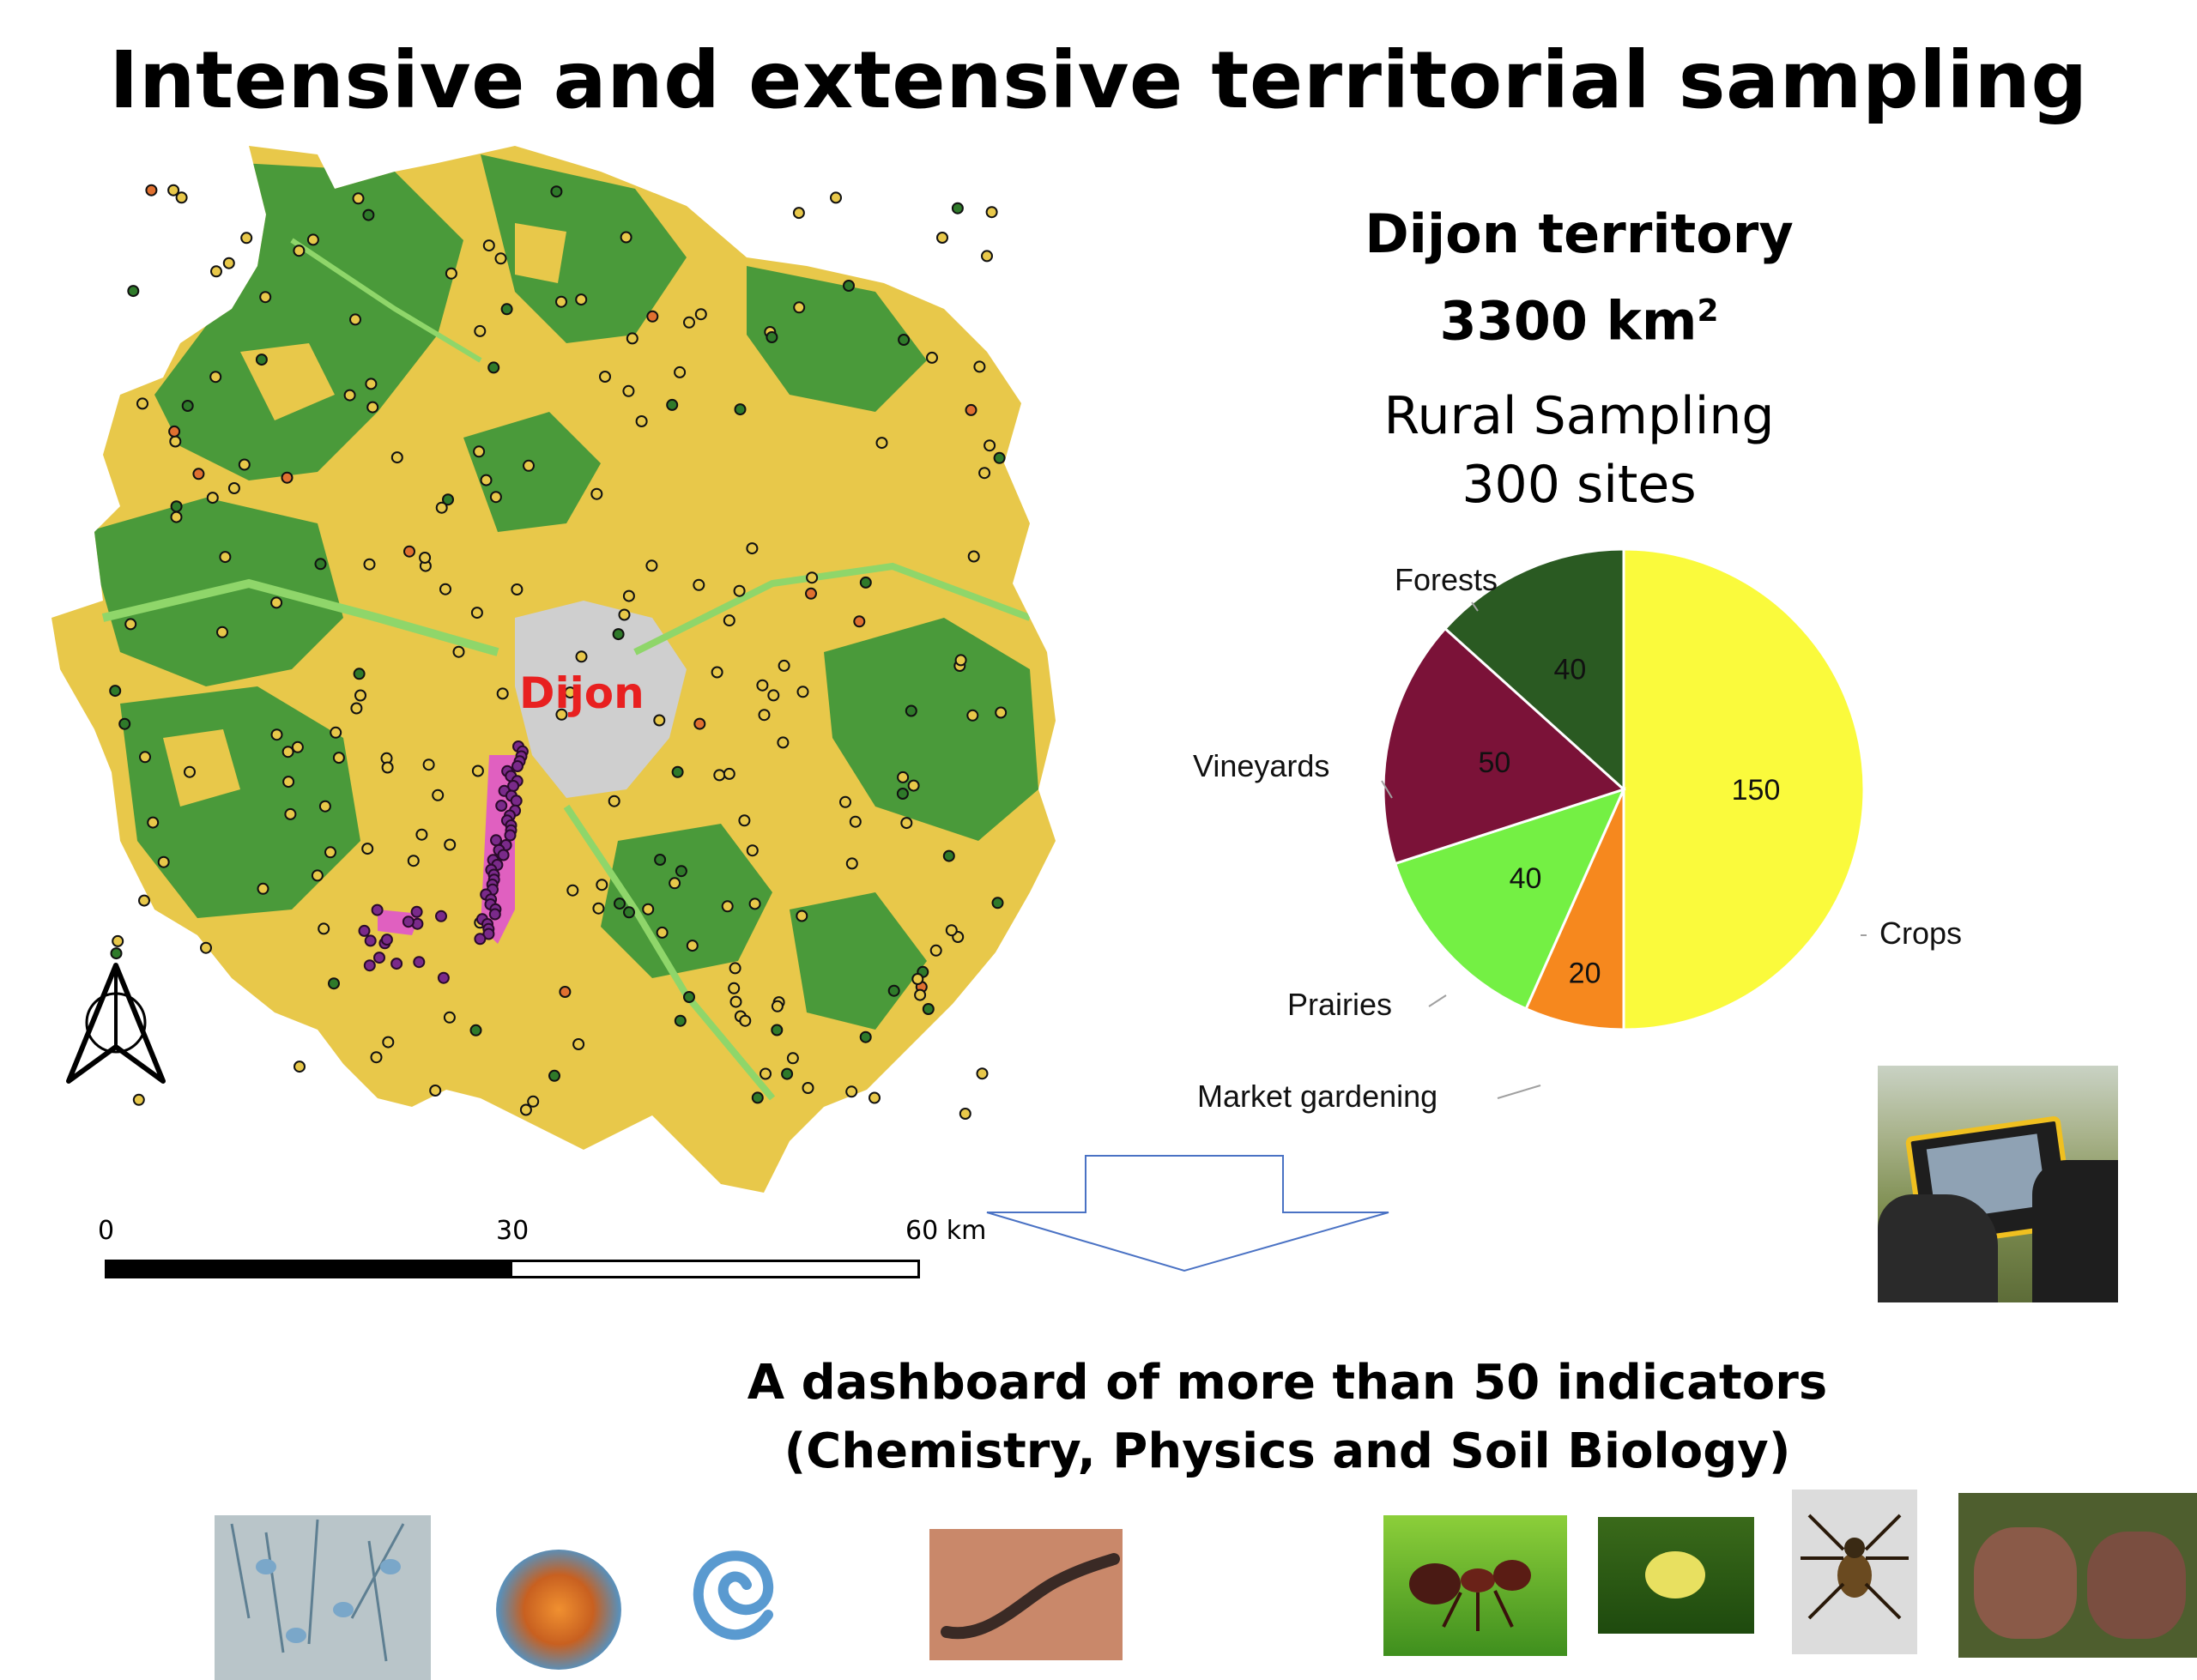  What do you see at coordinates (1446, 580) in the screenshot?
I see `pie-label-forests: Forests` at bounding box center [1446, 580].